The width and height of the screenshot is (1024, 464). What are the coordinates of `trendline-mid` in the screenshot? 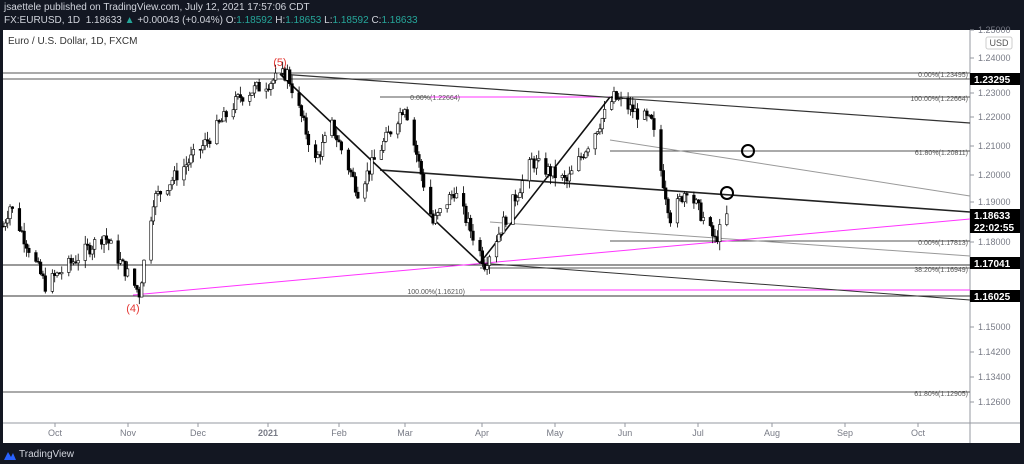 It's located at (675, 191).